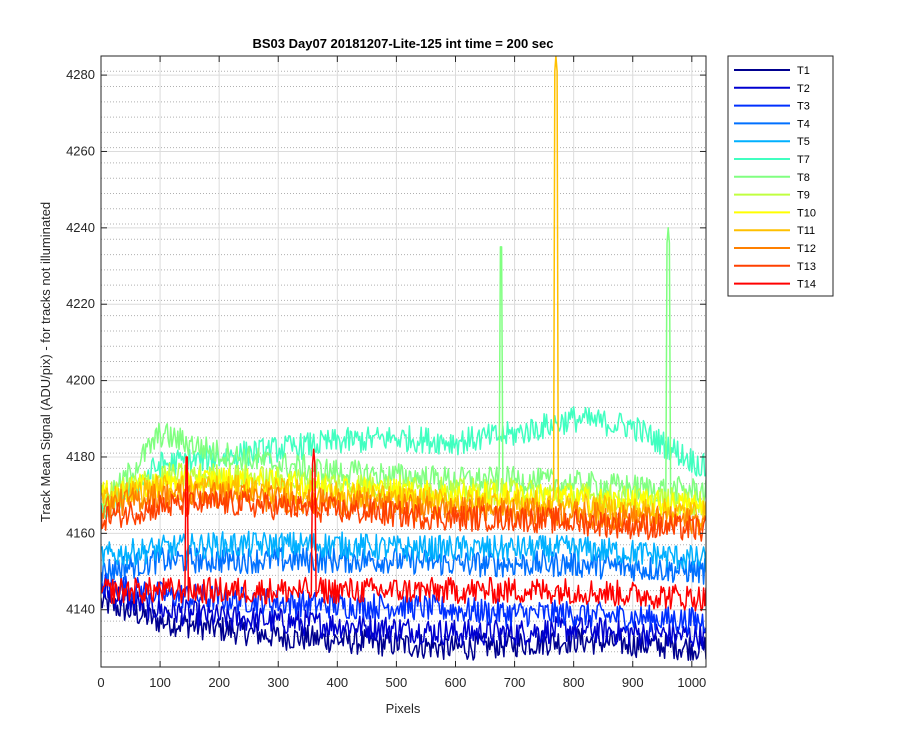 The image size is (900, 750). I want to click on y-tick-label: 4160, so click(80, 532).